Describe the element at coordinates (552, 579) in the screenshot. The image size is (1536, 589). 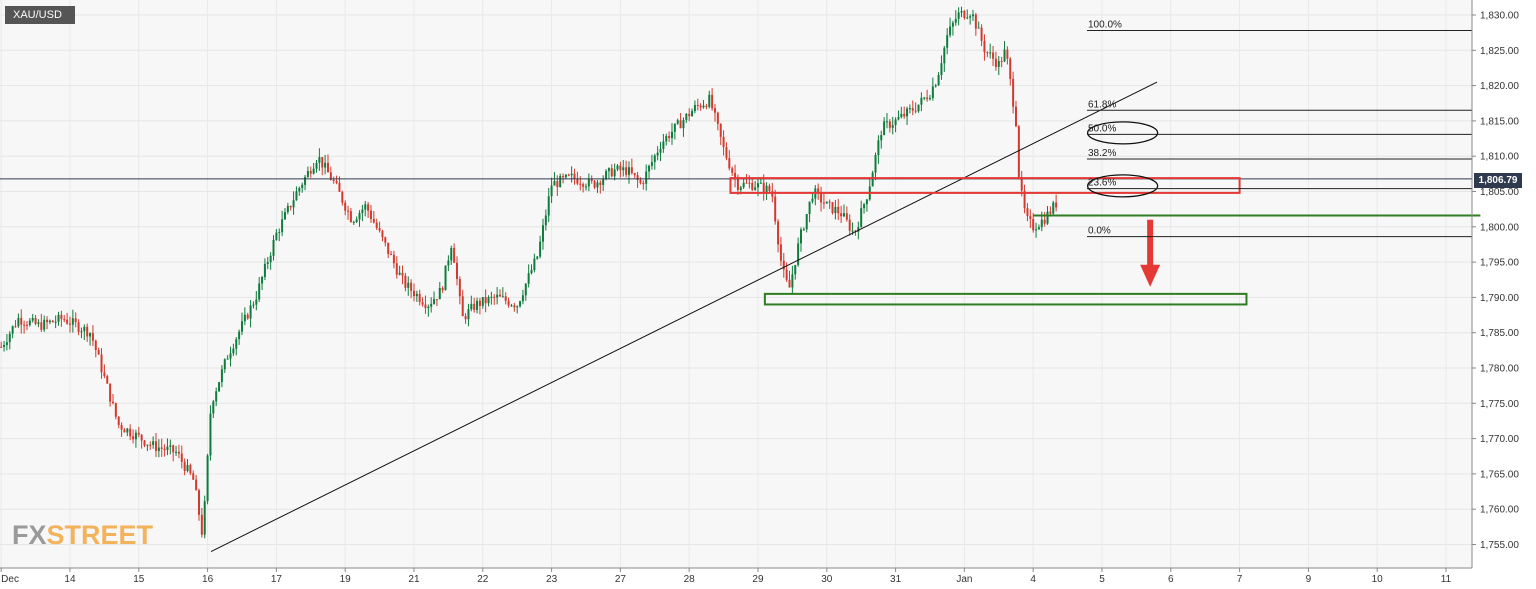
I see `x-tick-label: 23` at that location.